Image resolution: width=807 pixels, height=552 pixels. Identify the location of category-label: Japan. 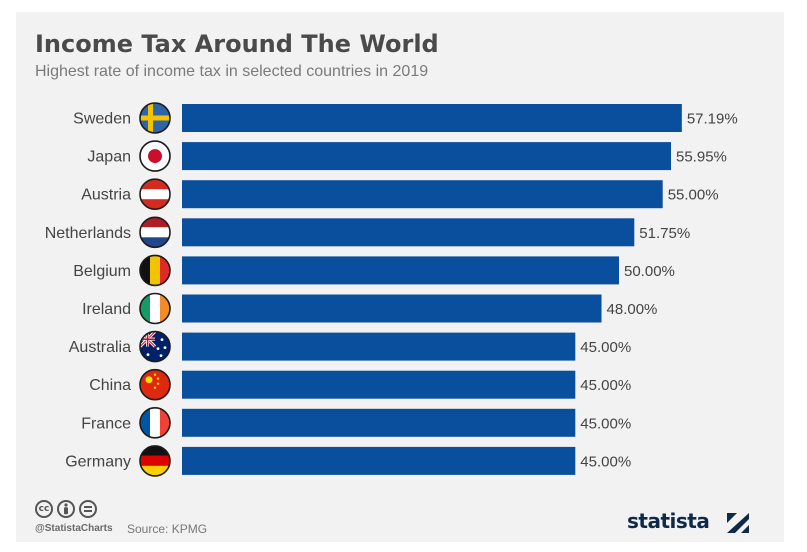
(109, 157).